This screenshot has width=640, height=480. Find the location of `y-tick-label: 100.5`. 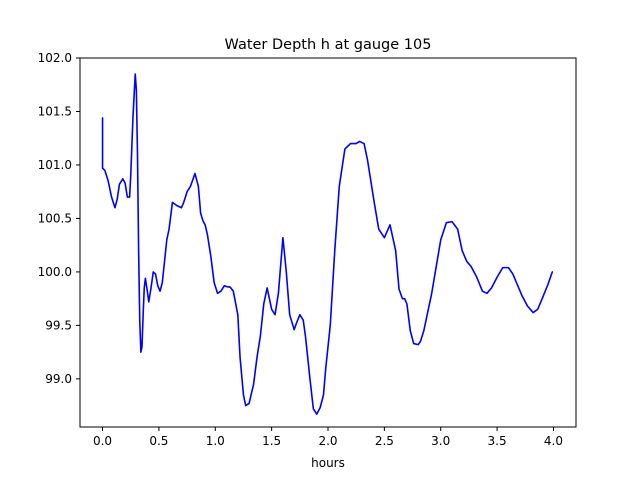

y-tick-label: 100.5 is located at coordinates (55, 218).